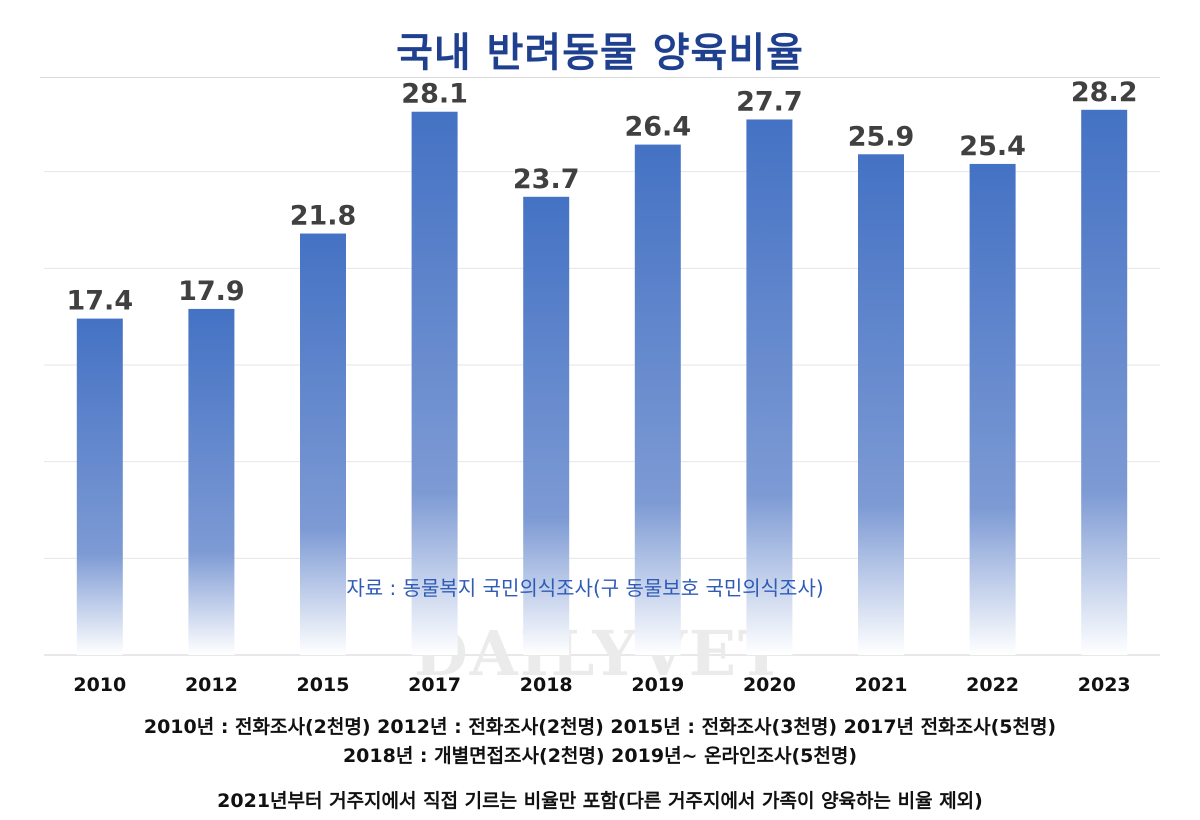 The width and height of the screenshot is (1200, 820). I want to click on value-label-2022: 25.4, so click(992, 146).